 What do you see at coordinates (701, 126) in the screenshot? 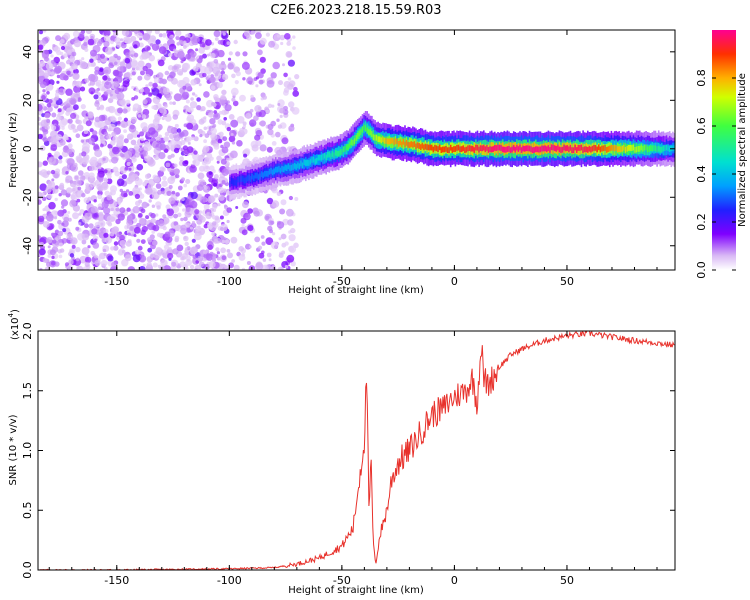
I see `colorbar-tick-label: 0.6` at bounding box center [701, 126].